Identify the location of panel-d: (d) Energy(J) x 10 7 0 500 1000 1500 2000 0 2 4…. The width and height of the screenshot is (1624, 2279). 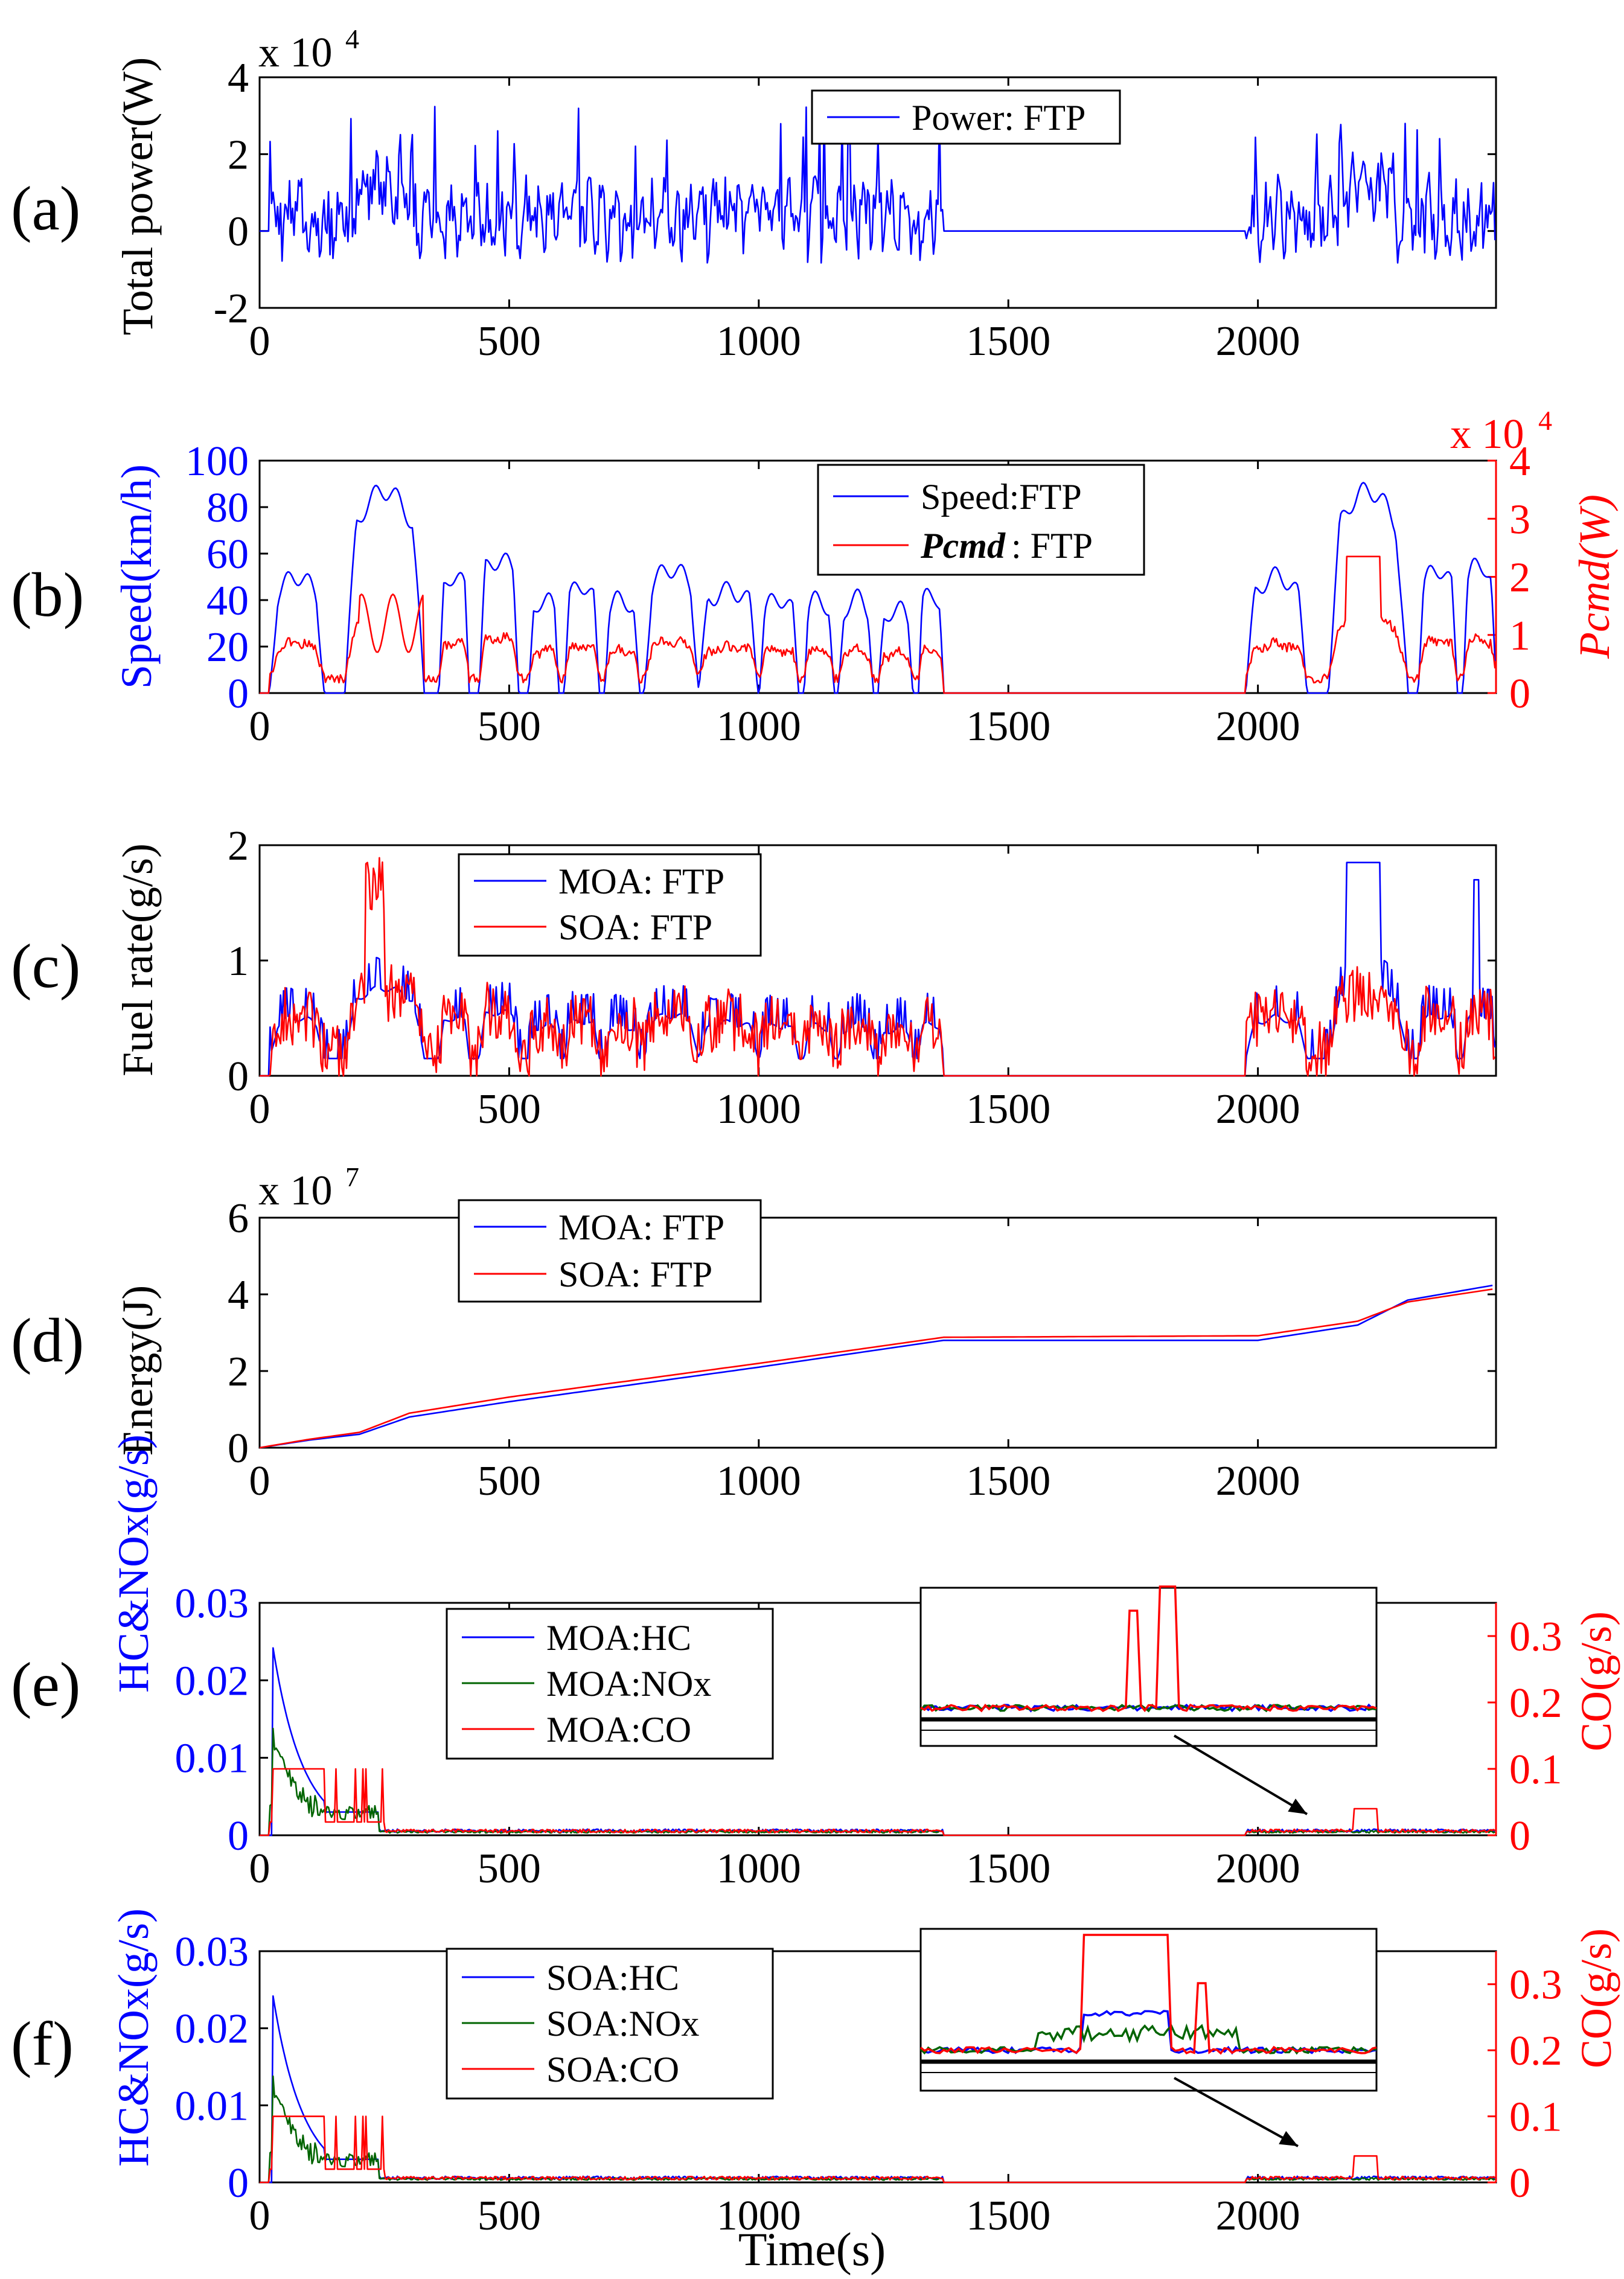
(754, 1333).